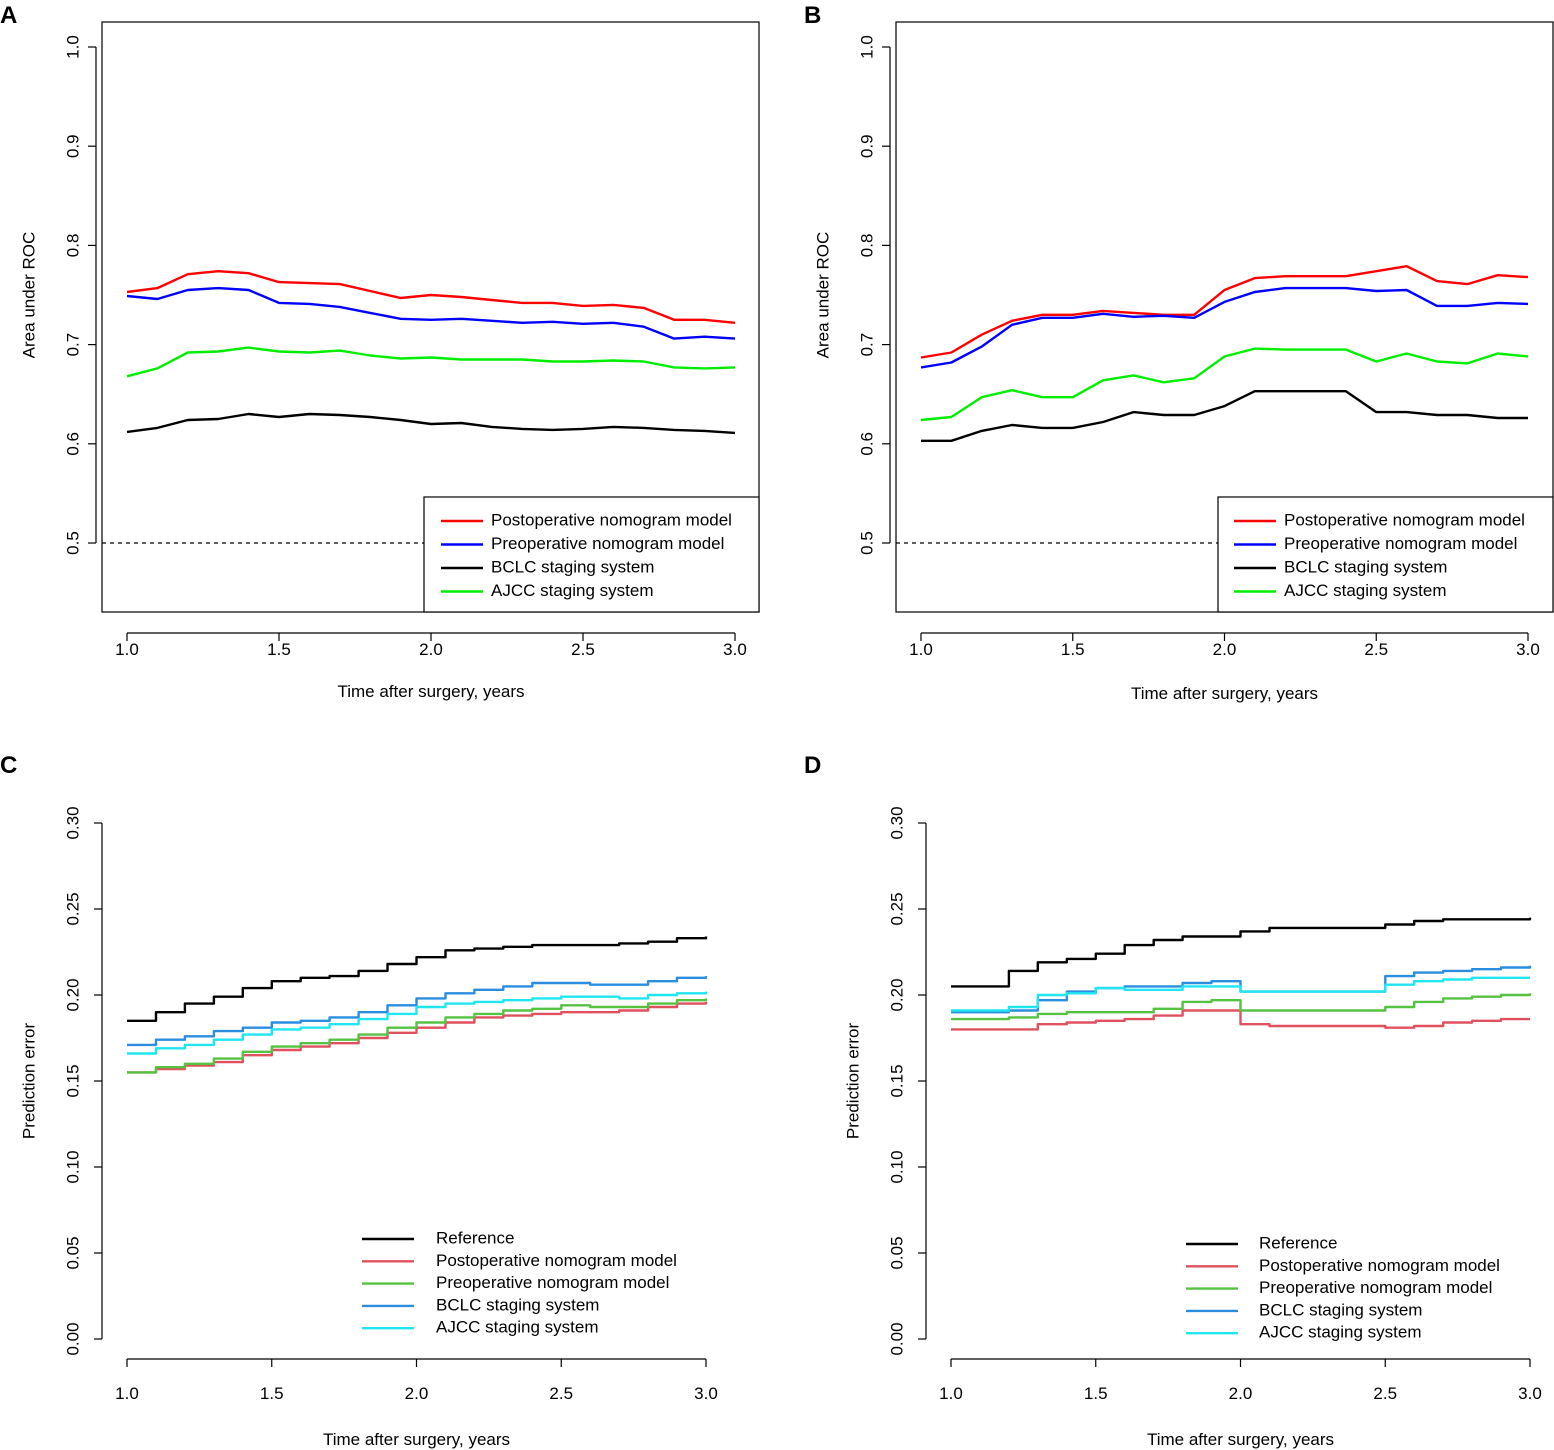 This screenshot has width=1554, height=1450. What do you see at coordinates (813, 15) in the screenshot?
I see `panel-letter-b: B` at bounding box center [813, 15].